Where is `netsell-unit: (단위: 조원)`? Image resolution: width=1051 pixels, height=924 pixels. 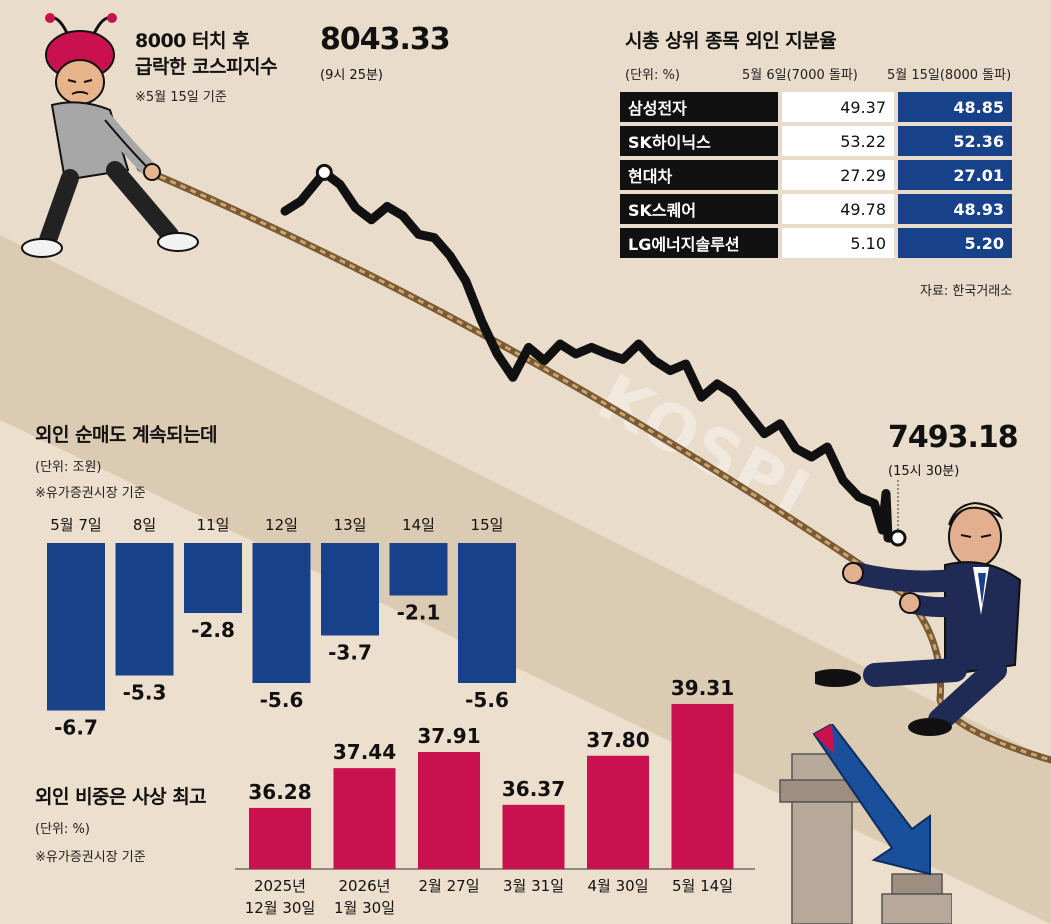
netsell-unit: (단위: 조원) is located at coordinates (68, 467).